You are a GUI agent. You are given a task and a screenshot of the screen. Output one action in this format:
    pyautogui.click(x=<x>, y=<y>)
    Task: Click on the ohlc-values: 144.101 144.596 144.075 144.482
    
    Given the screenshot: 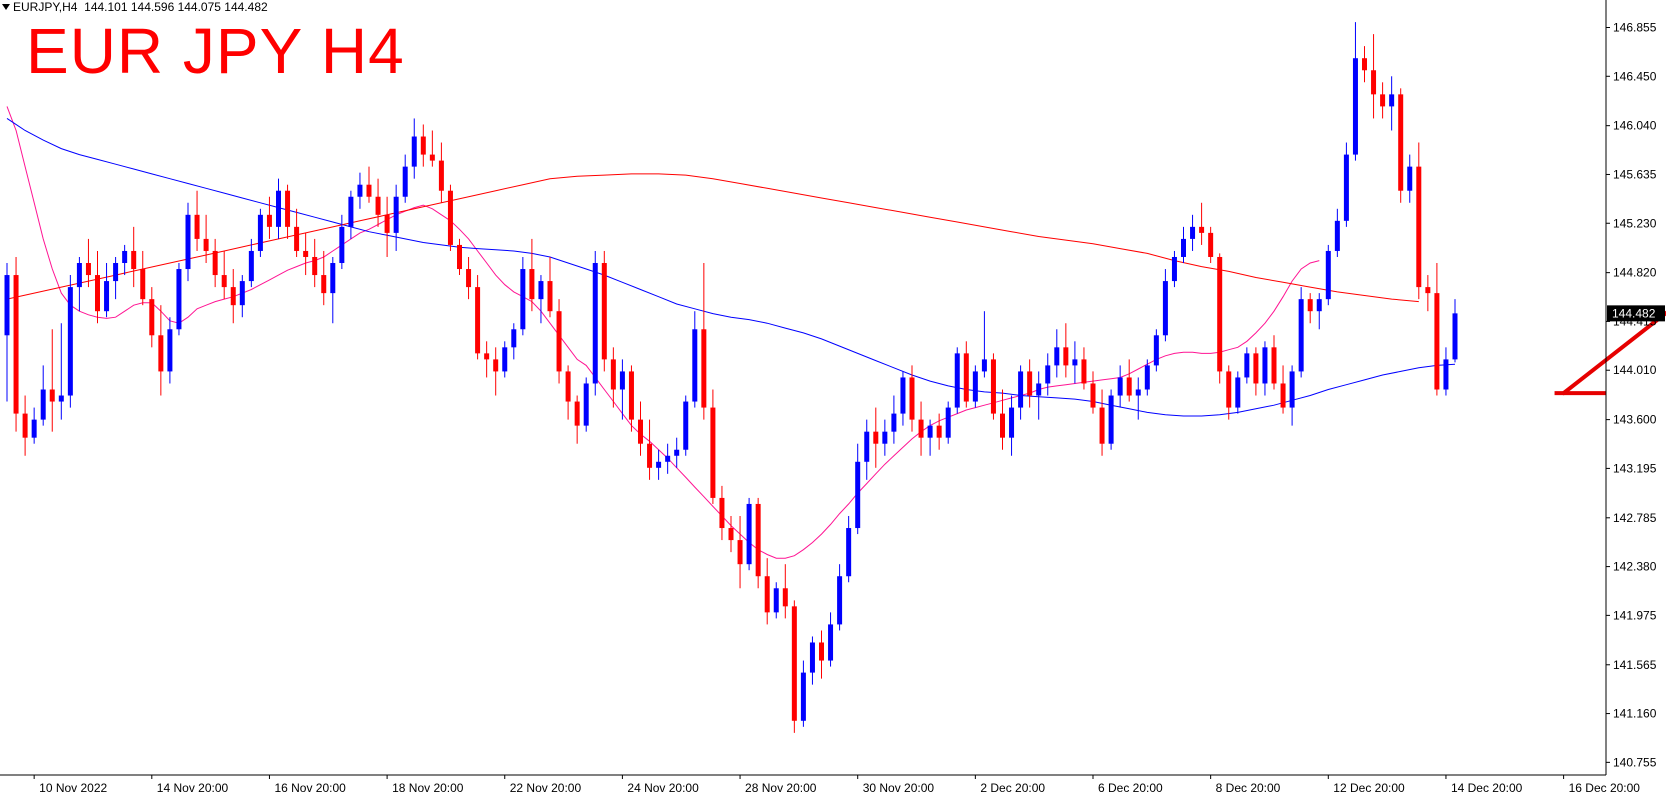 What is the action you would take?
    pyautogui.click(x=176, y=7)
    